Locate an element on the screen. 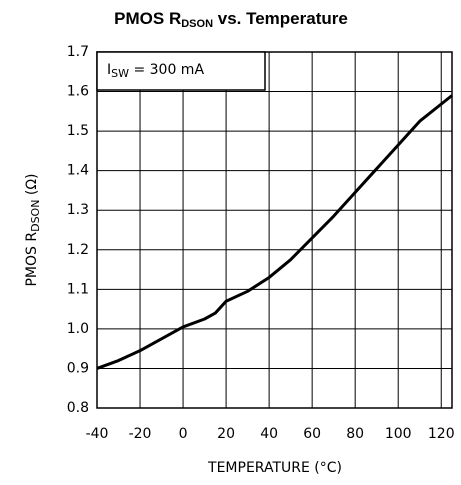 The height and width of the screenshot is (485, 461). chart-title-part: PMOS R is located at coordinates (147, 18).